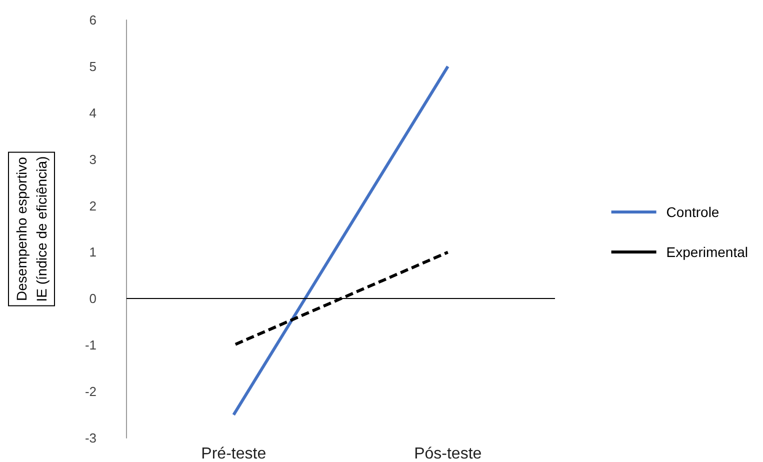 Image resolution: width=763 pixels, height=462 pixels. What do you see at coordinates (92, 159) in the screenshot?
I see `y-tick-label: 3` at bounding box center [92, 159].